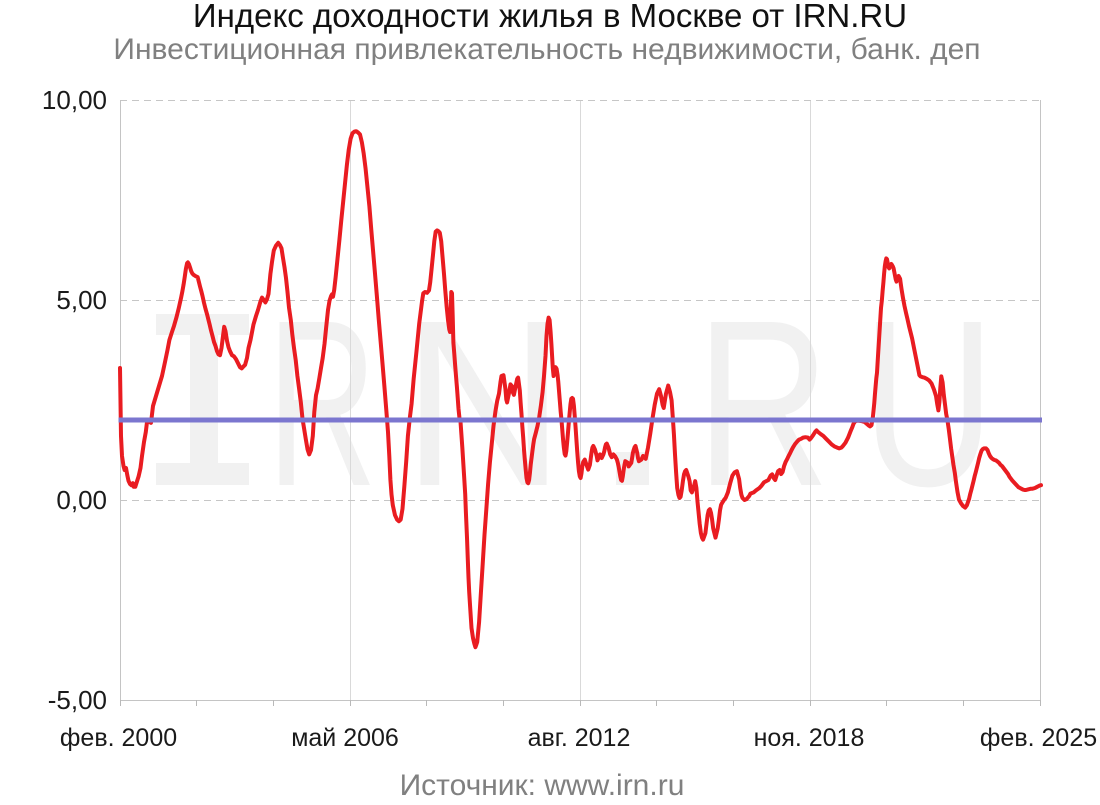 The image size is (1100, 805). I want to click on svg-text: Источник: www.irn.ru, so click(542, 784).